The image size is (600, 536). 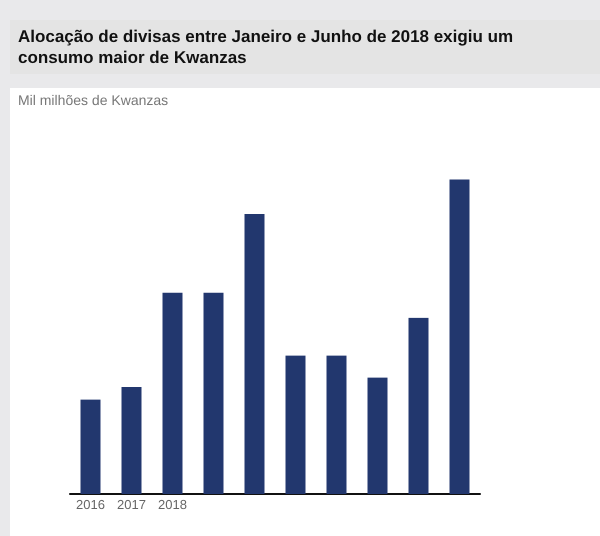 What do you see at coordinates (90, 504) in the screenshot?
I see `x-tick-label: 2016` at bounding box center [90, 504].